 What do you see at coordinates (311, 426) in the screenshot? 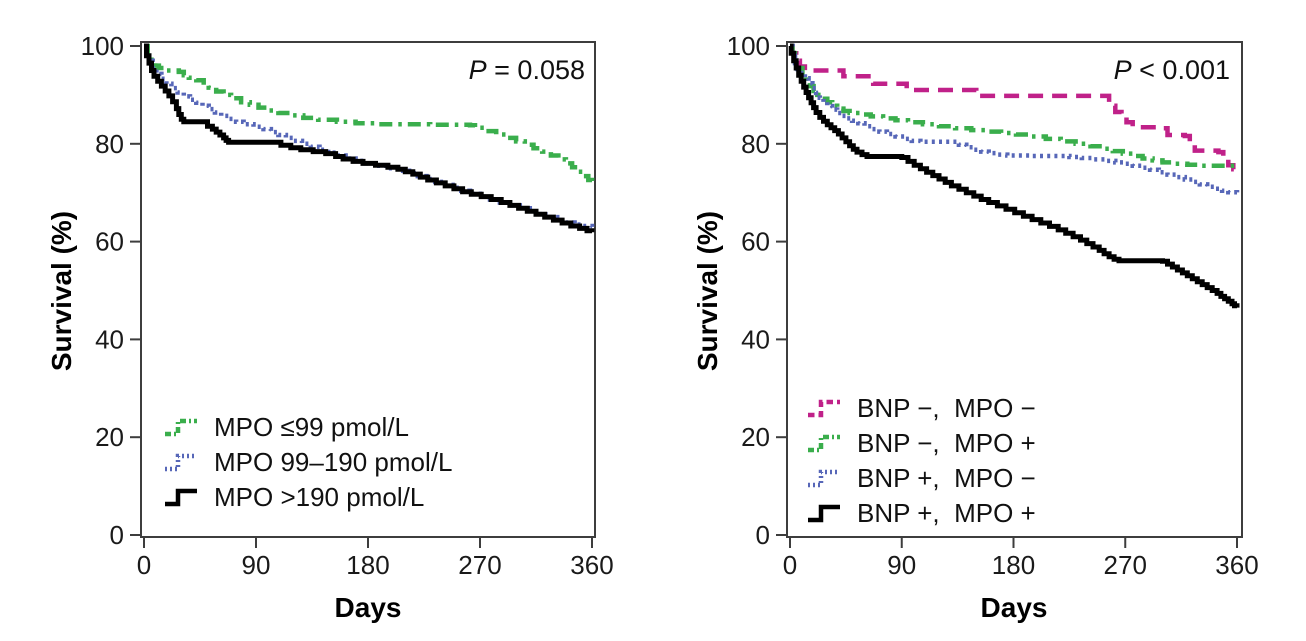
I see `legend-label: MPO ≤99 pmol/L` at bounding box center [311, 426].